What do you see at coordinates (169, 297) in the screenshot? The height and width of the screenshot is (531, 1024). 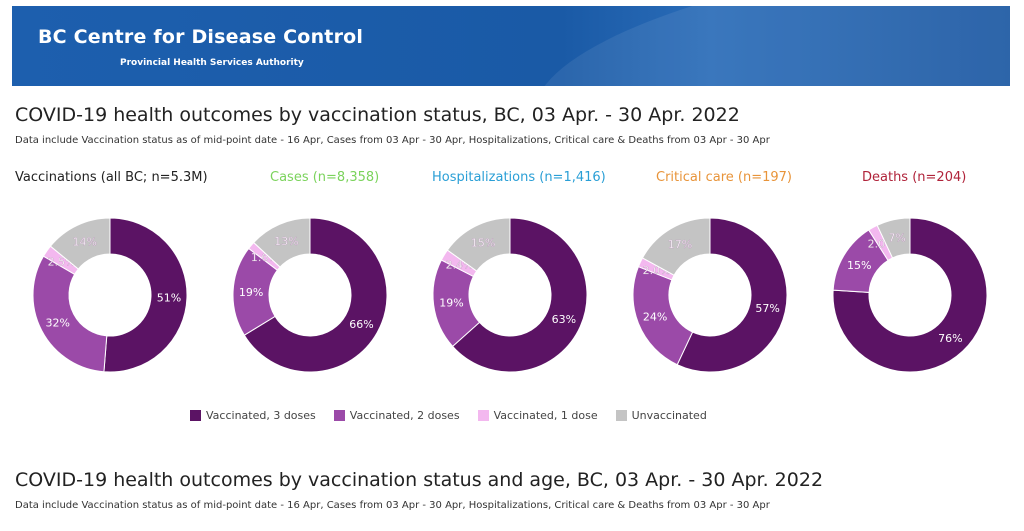 I see `data-label-3-doses: 51%` at bounding box center [169, 297].